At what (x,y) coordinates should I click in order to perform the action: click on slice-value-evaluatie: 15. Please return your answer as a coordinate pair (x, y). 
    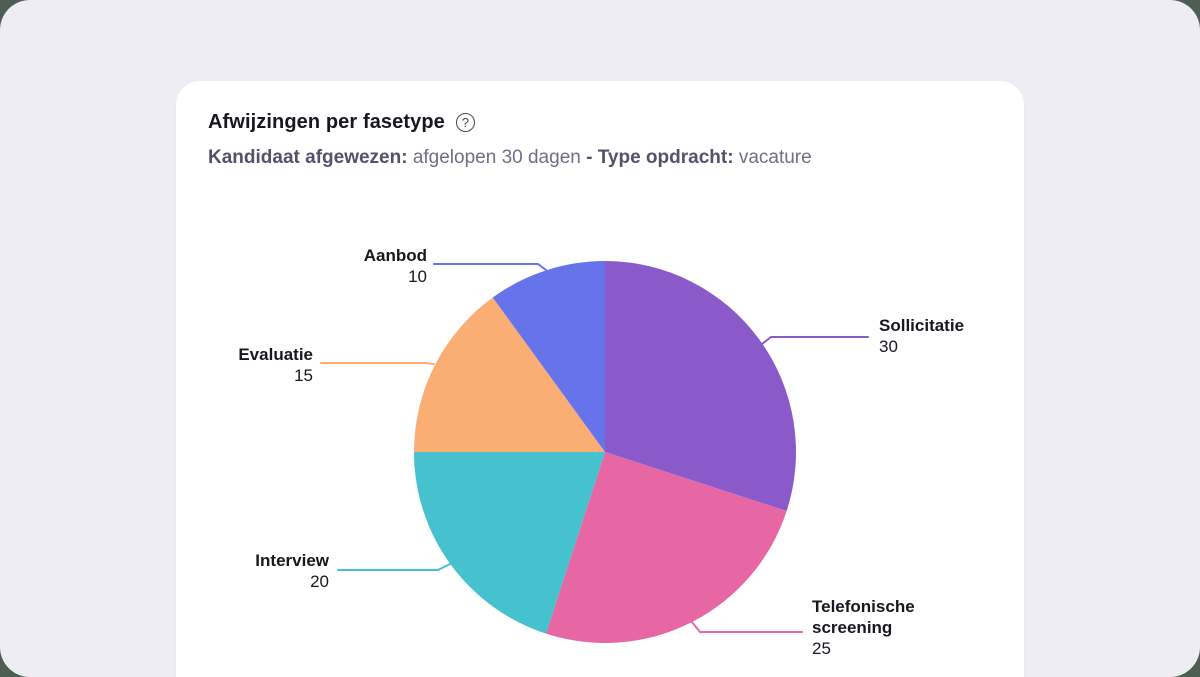
    Looking at the image, I should click on (303, 375).